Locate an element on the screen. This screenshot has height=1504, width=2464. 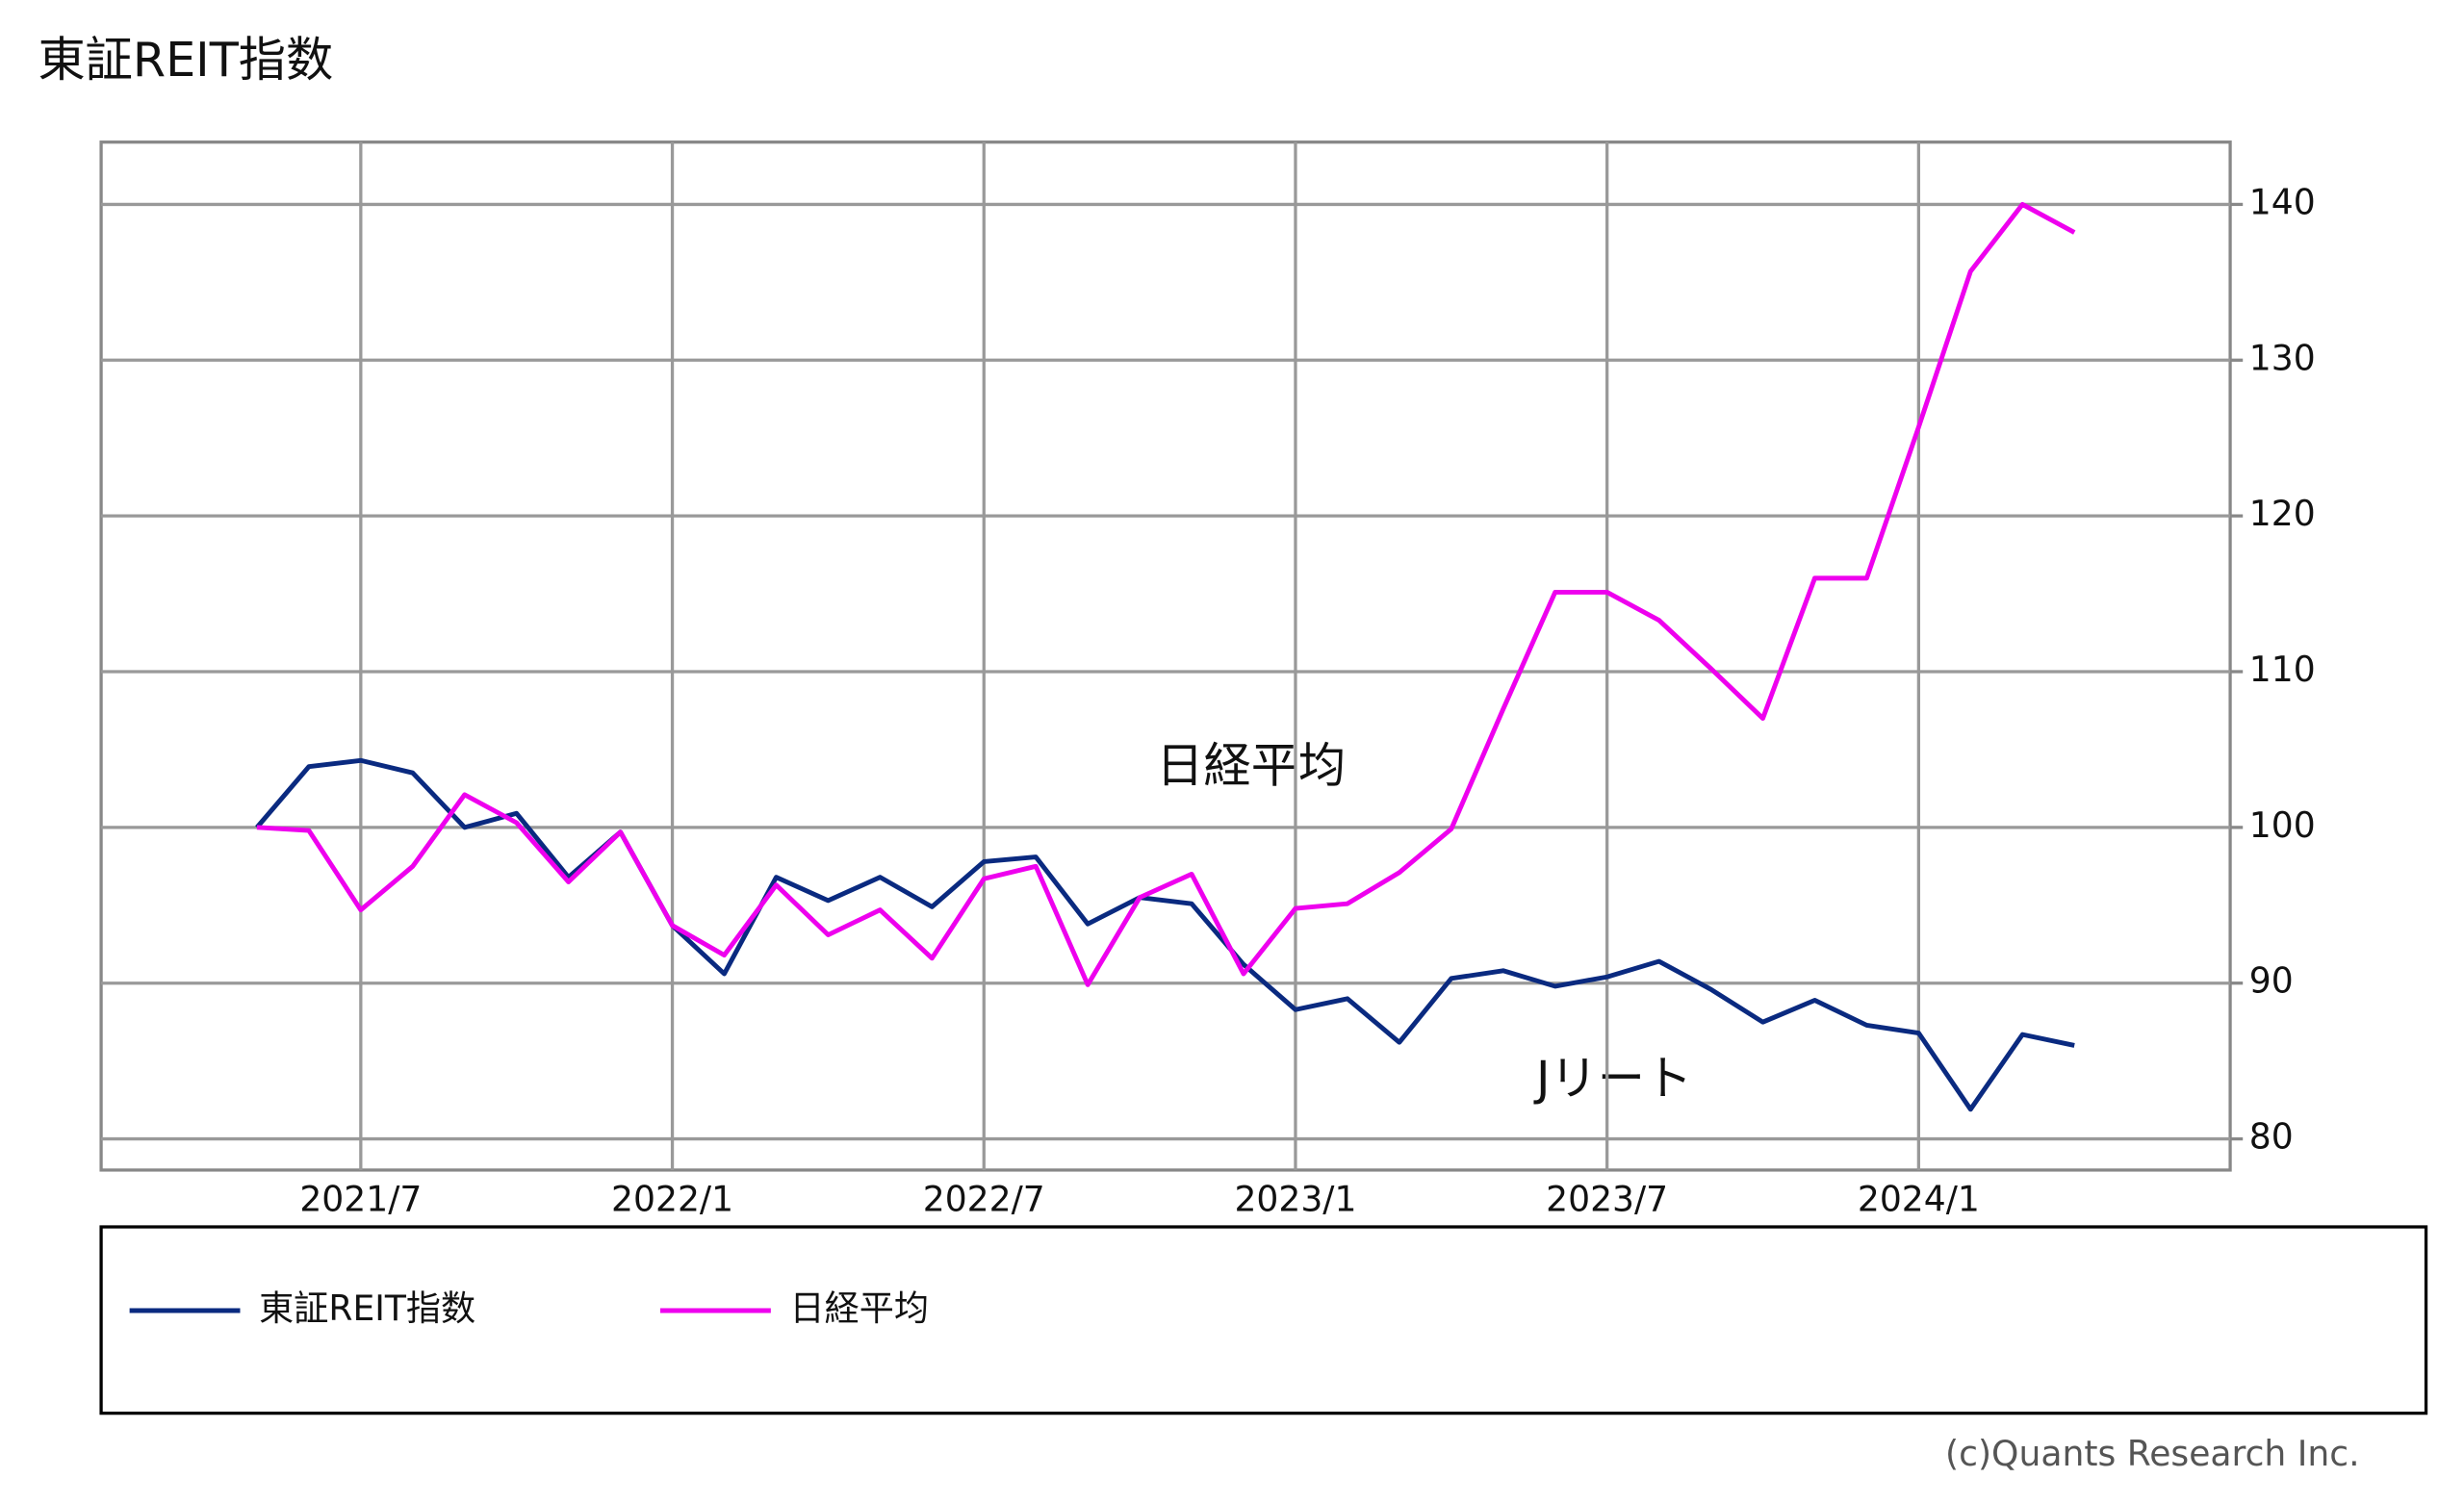
chart-title: 東証REIT指数 is located at coordinates (185, 60).